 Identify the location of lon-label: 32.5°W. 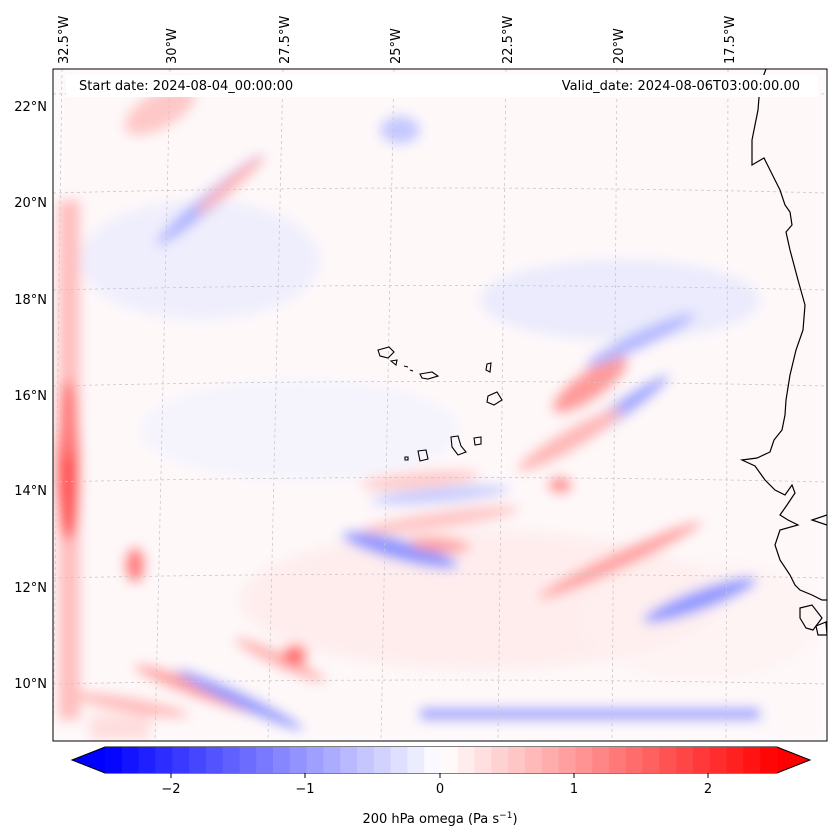
(64, 40).